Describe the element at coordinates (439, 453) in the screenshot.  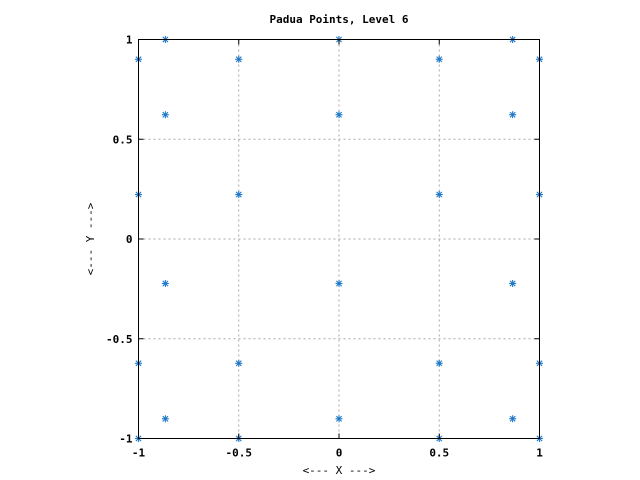
I see `x-tick-label: 0.5` at that location.